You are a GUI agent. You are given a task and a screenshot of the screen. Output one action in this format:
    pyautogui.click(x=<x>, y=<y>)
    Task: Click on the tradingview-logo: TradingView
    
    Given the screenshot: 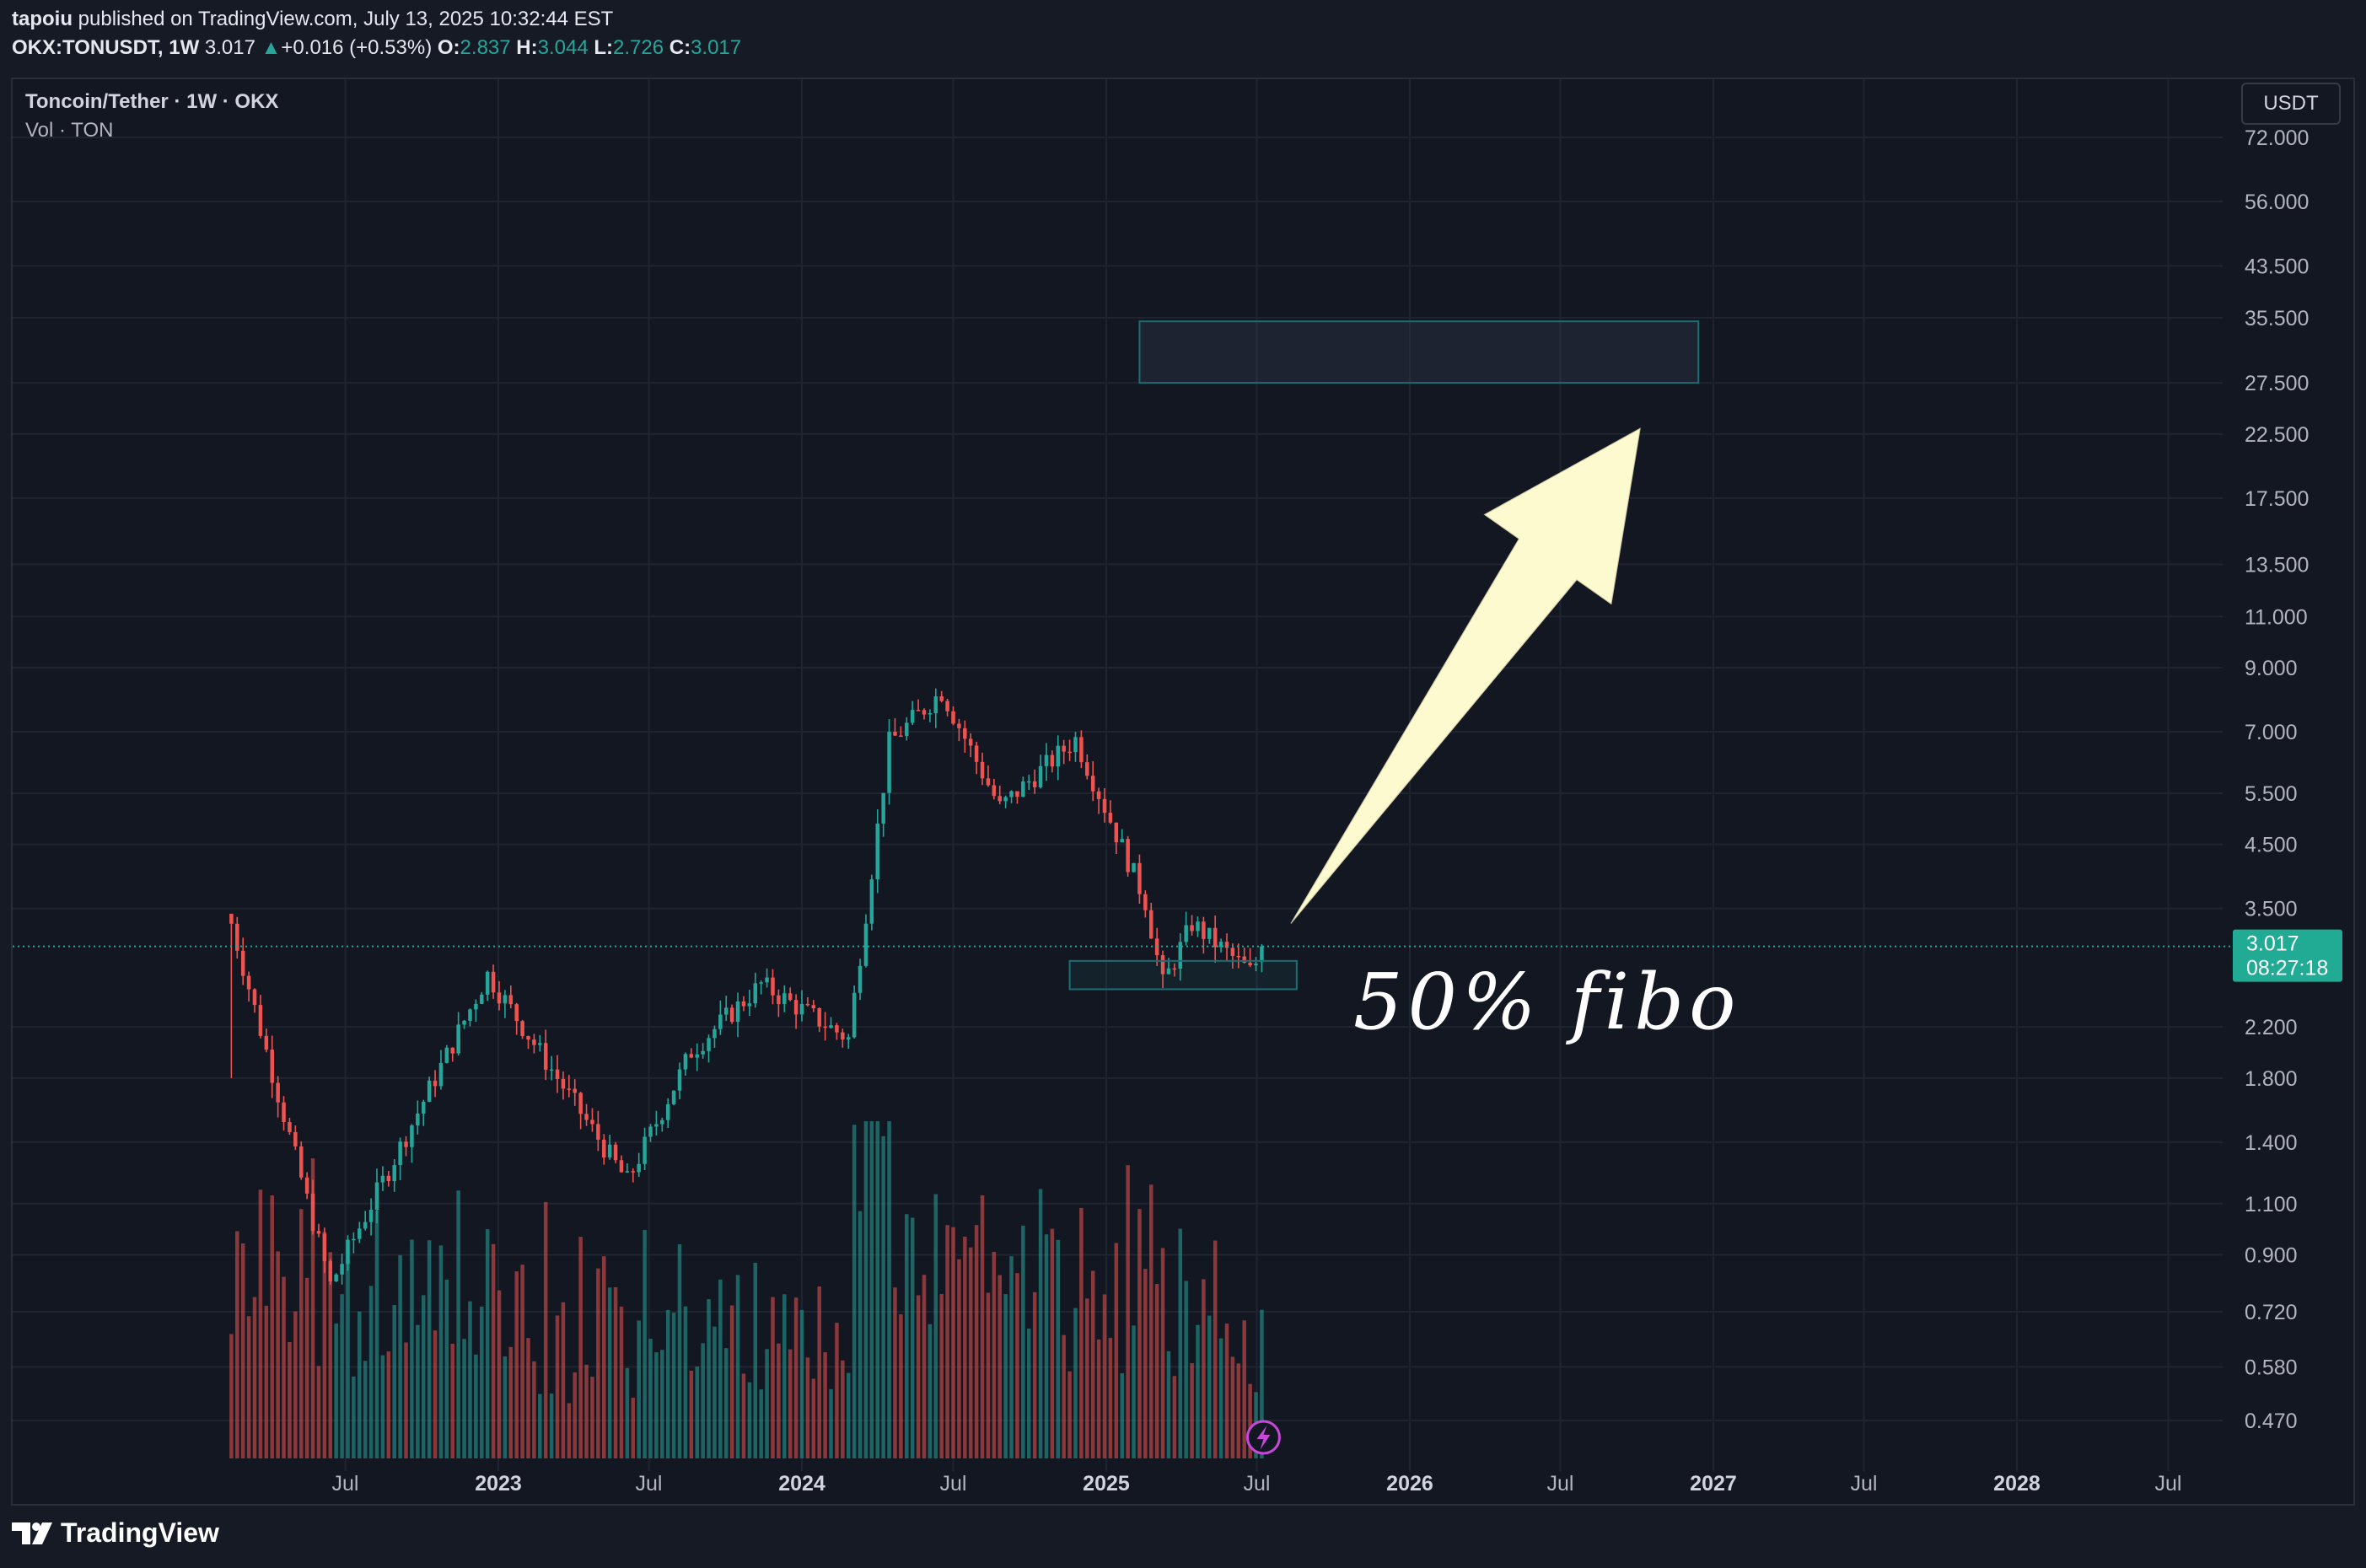 What is the action you would take?
    pyautogui.click(x=114, y=1533)
    